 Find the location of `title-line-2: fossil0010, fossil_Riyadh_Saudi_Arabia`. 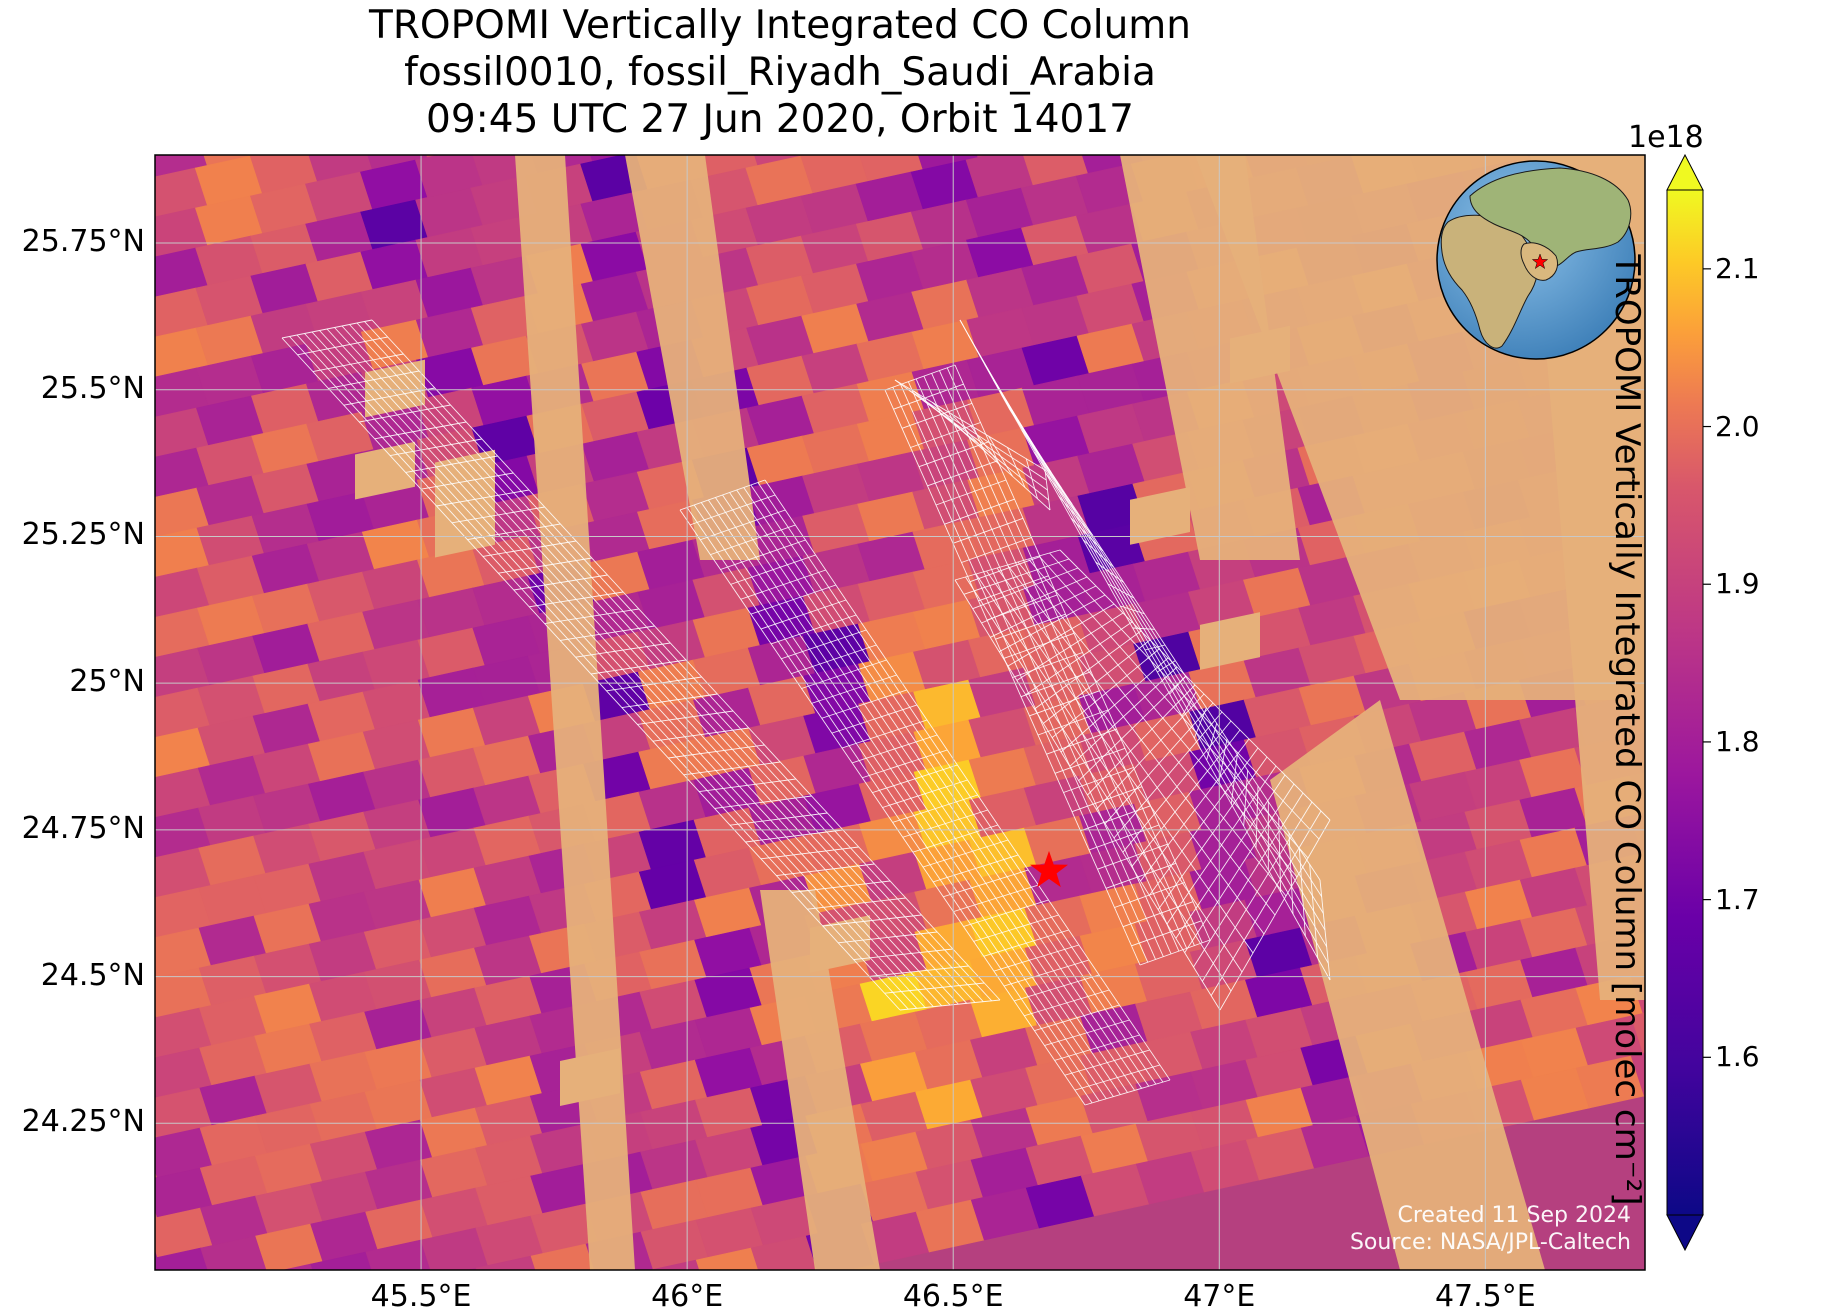

title-line-2: fossil0010, fossil_Riyadh_Saudi_Arabia is located at coordinates (780, 72).